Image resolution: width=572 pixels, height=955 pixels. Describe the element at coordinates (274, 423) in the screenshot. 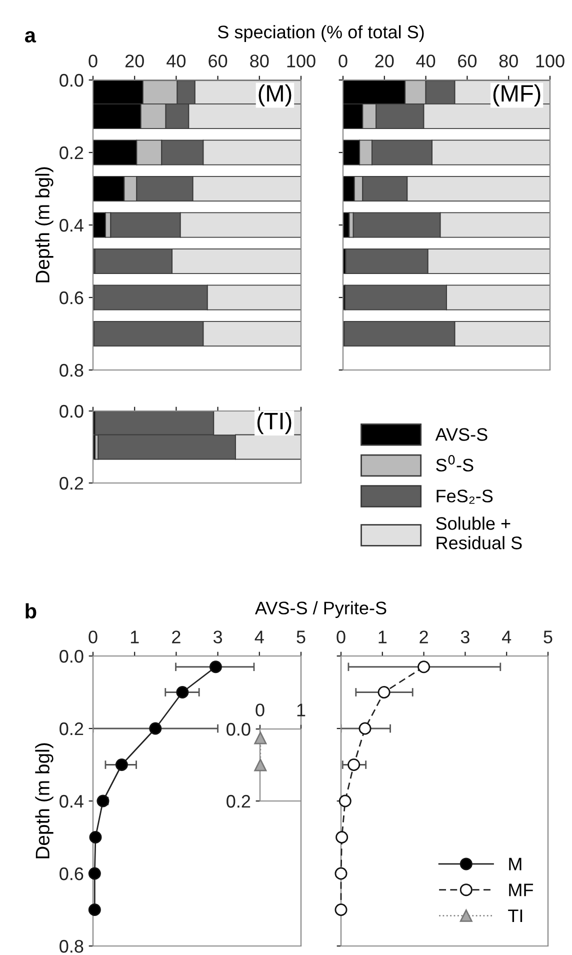

I see `annotation: (TI)` at that location.